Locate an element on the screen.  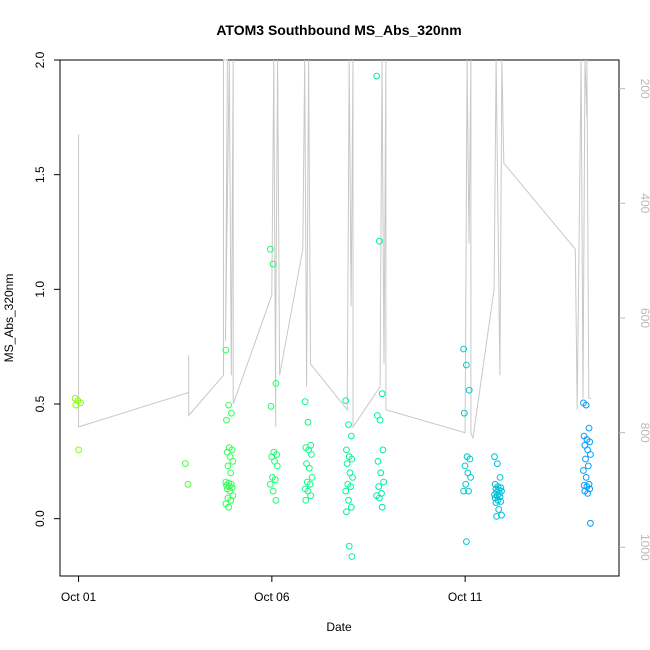
chart-title: ATOM3 Southbound MS_Abs_320nm is located at coordinates (338, 30).